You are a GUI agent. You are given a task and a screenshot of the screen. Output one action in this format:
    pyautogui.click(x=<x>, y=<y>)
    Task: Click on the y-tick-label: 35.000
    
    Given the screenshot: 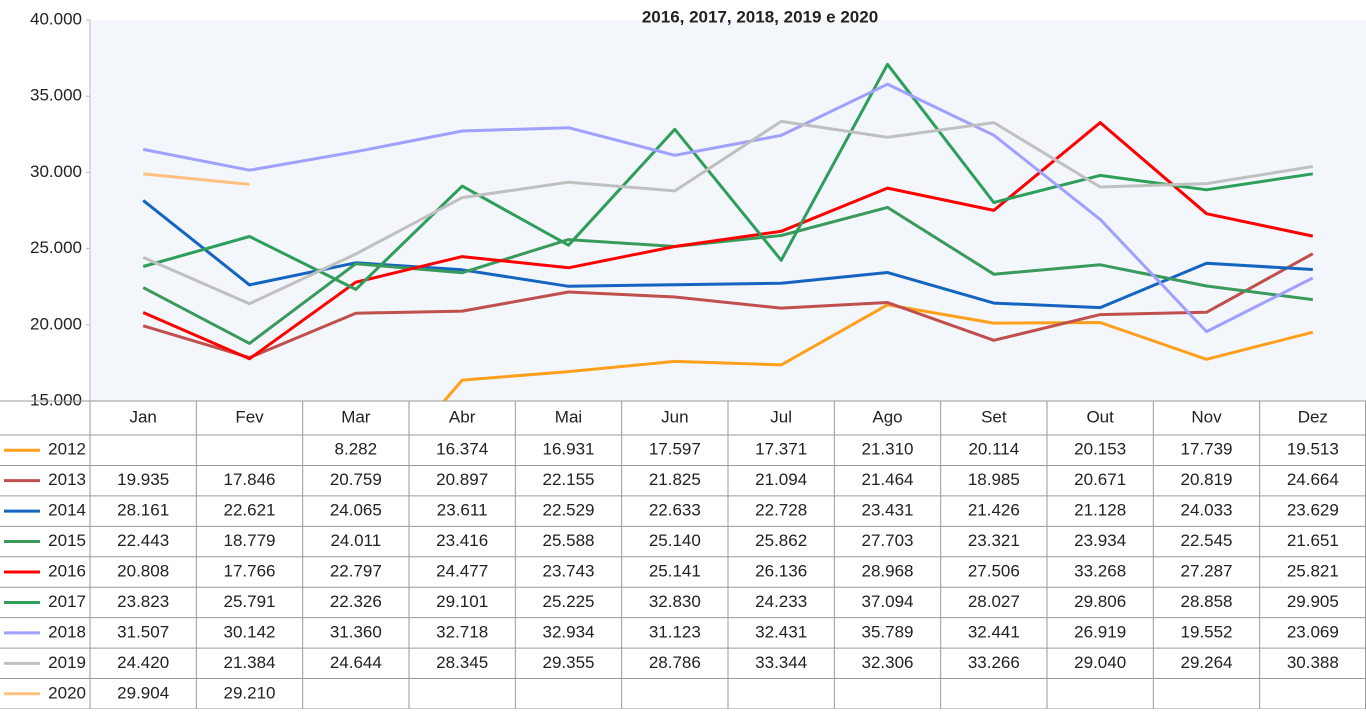 What is the action you would take?
    pyautogui.click(x=56, y=95)
    